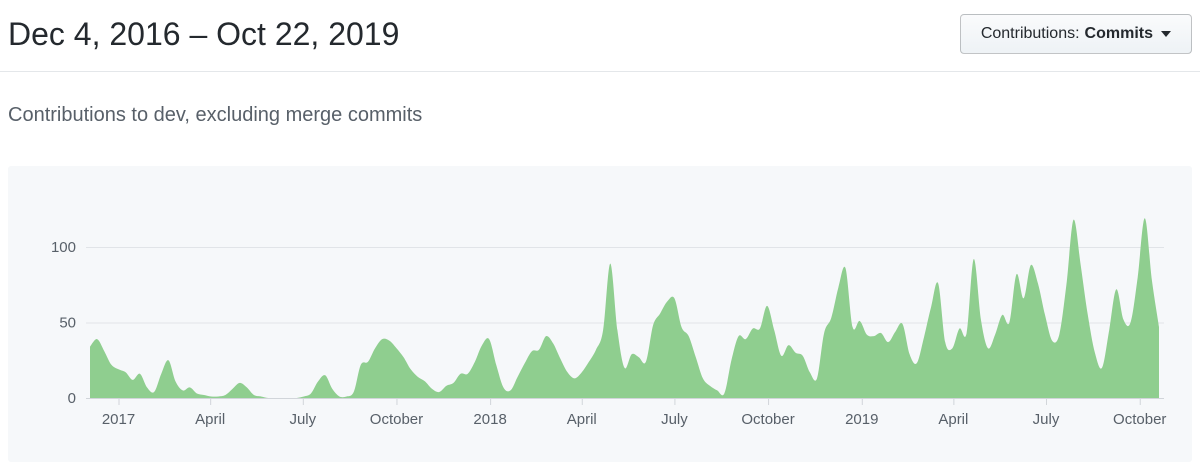 The image size is (1200, 472). What do you see at coordinates (67, 323) in the screenshot?
I see `y-axis-label-50: 50` at bounding box center [67, 323].